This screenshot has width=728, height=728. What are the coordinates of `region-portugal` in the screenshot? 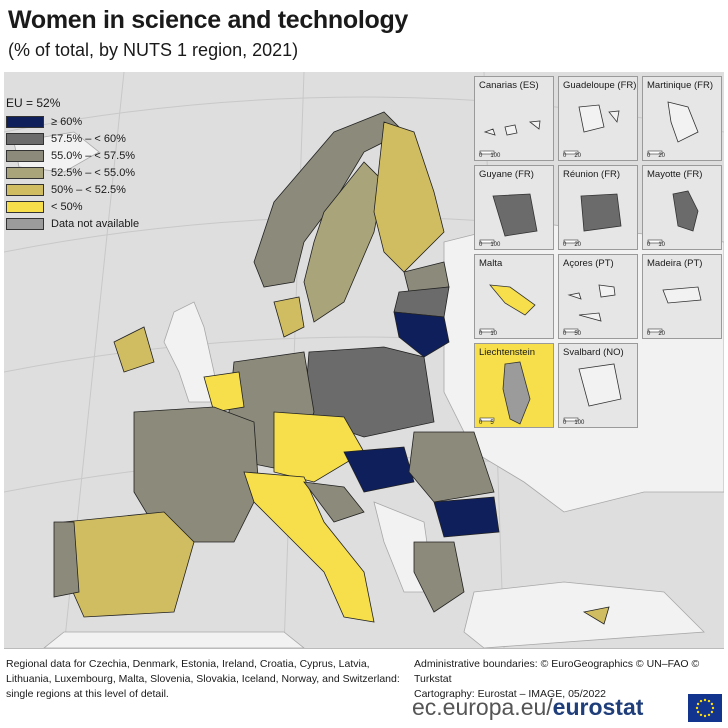 It's located at (66, 559).